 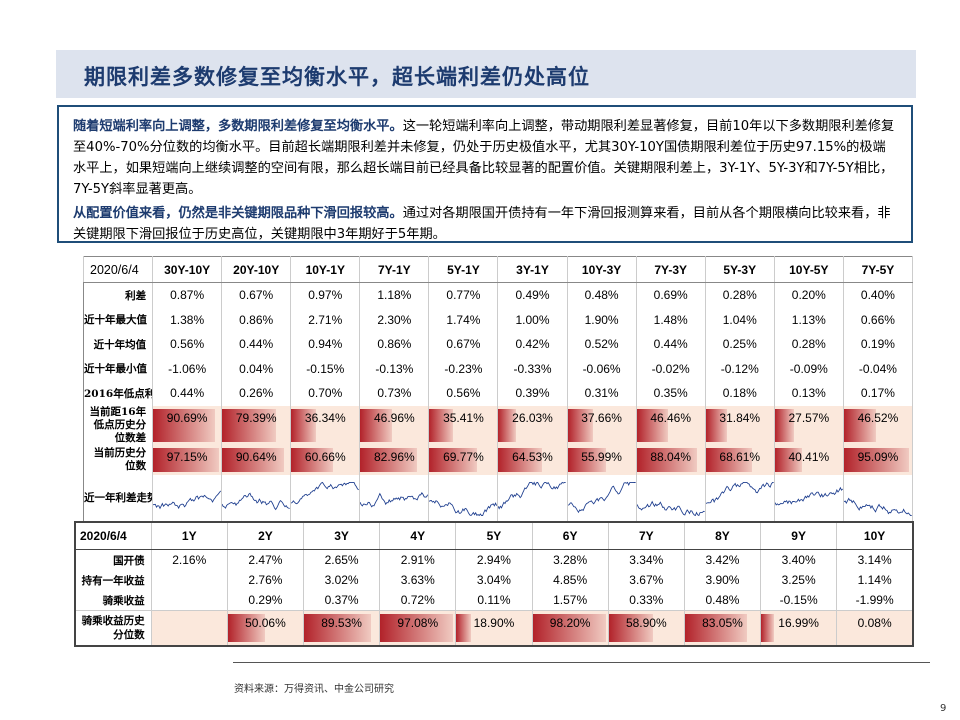 I want to click on table-cell: -1.99%, so click(x=874, y=600).